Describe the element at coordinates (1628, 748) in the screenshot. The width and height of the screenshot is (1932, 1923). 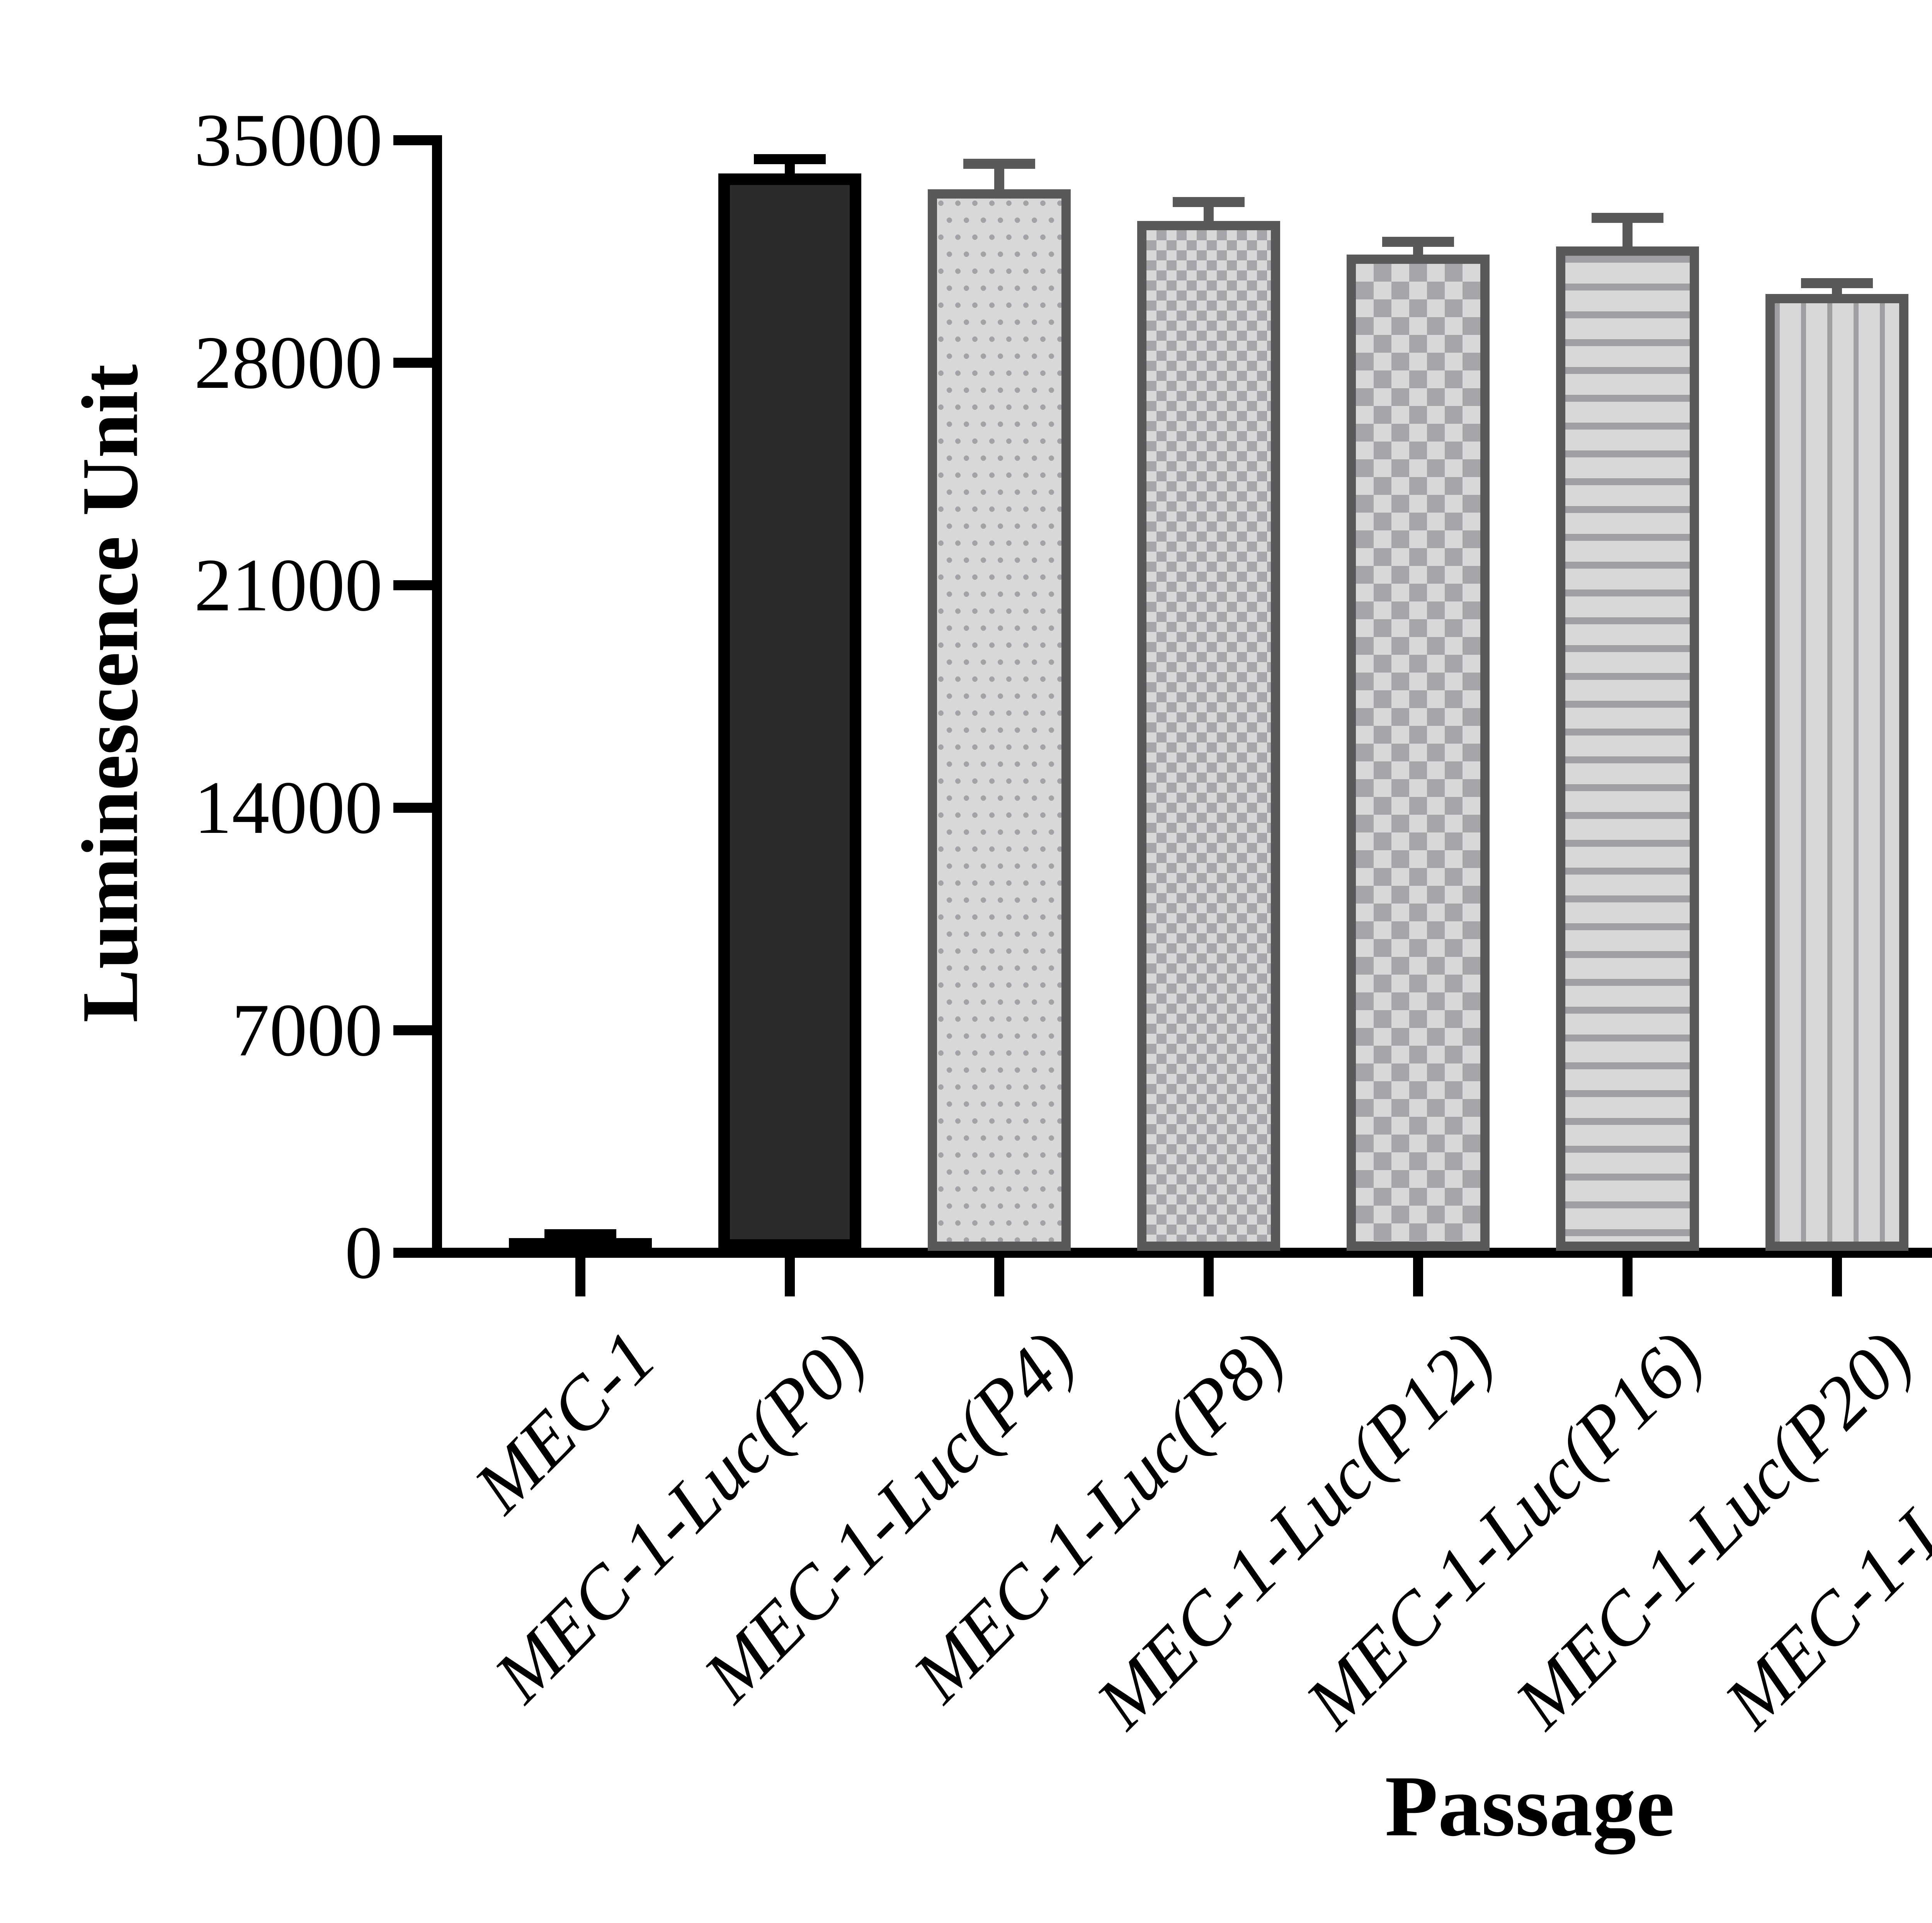
I see `bar-MEC-1-Luc(P16)` at that location.